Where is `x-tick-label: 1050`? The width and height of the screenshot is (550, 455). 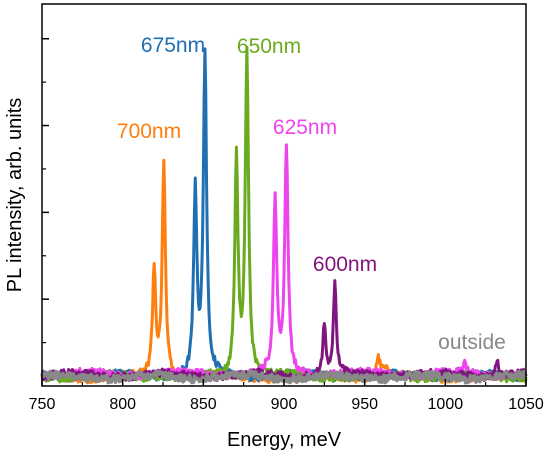 x-tick-label: 1050 is located at coordinates (526, 404).